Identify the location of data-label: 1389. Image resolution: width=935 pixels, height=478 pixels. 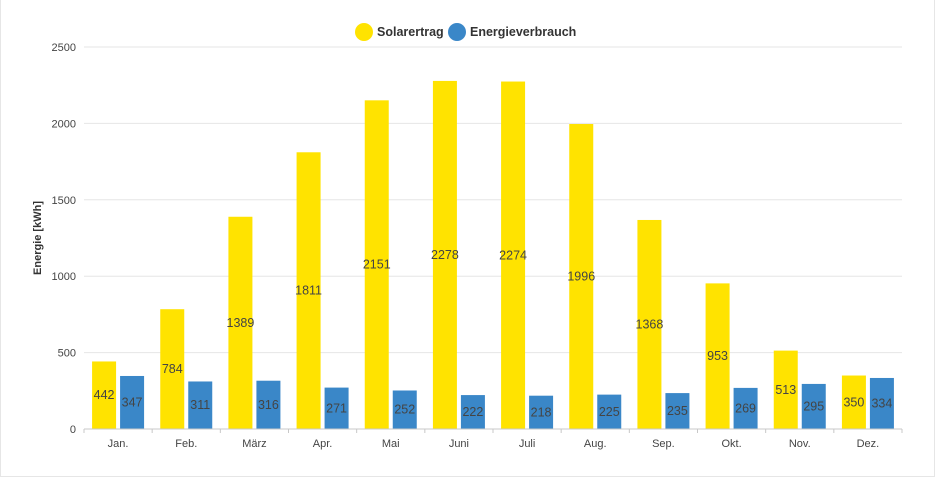
(241, 323).